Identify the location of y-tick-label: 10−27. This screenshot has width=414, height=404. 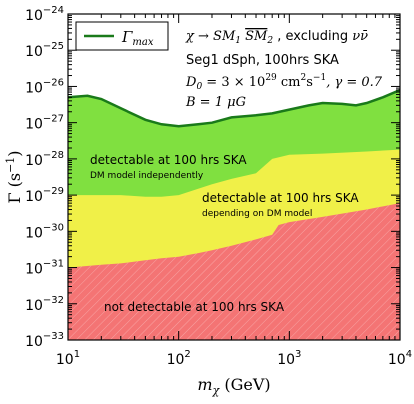
(44, 123).